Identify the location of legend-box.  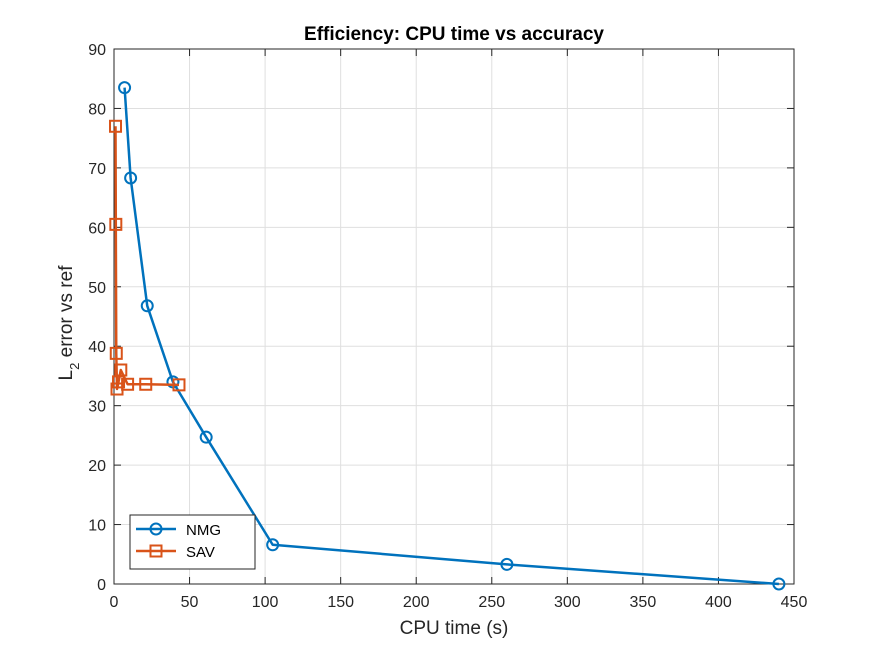
(192, 542).